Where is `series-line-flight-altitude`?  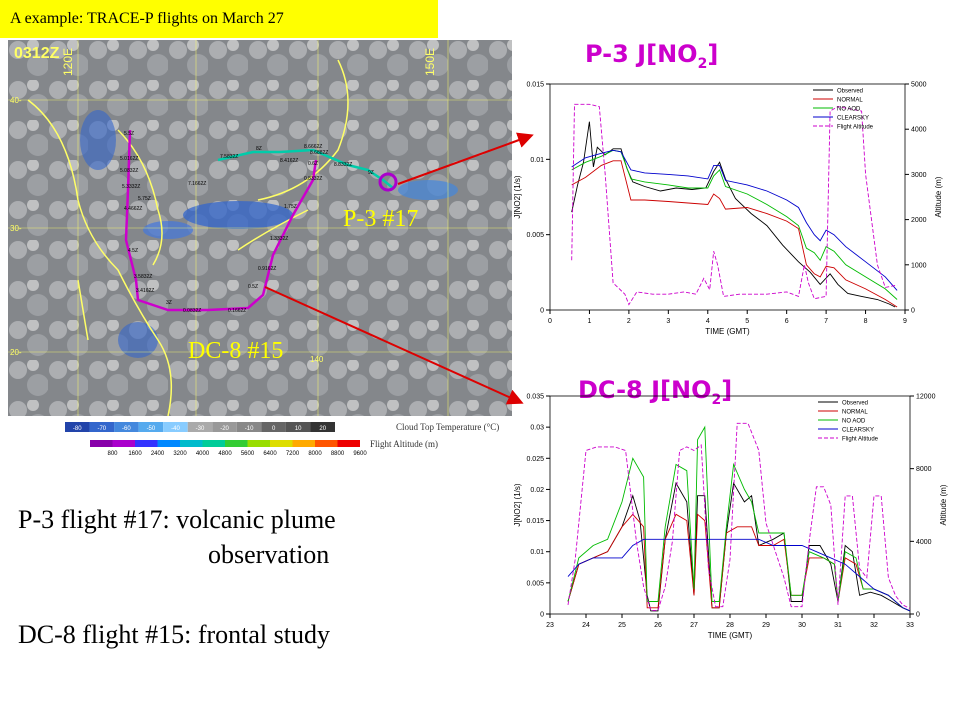 series-line-flight-altitude is located at coordinates (739, 516).